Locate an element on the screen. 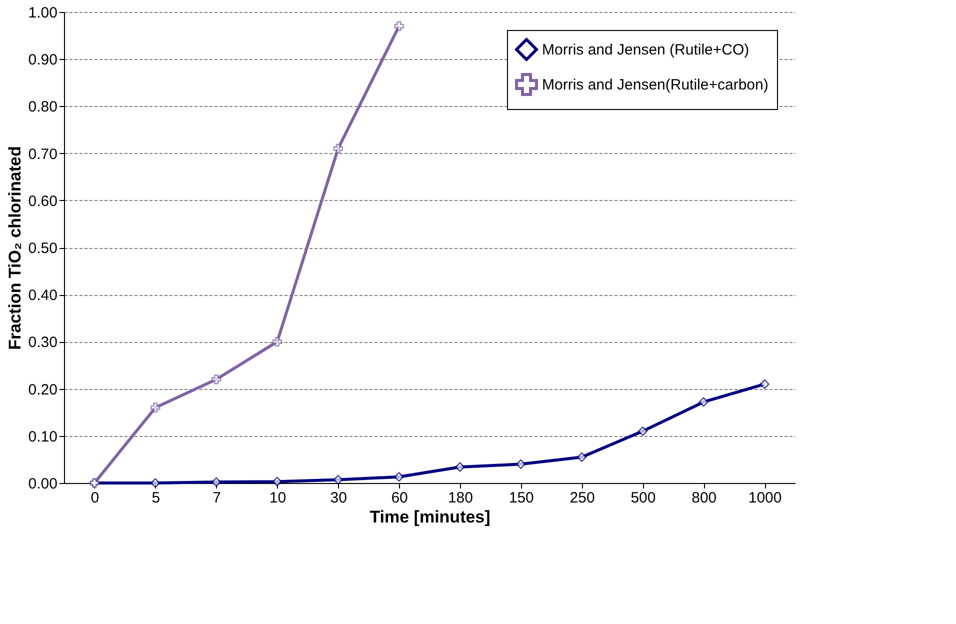  x-tick-label: 500 is located at coordinates (643, 498).